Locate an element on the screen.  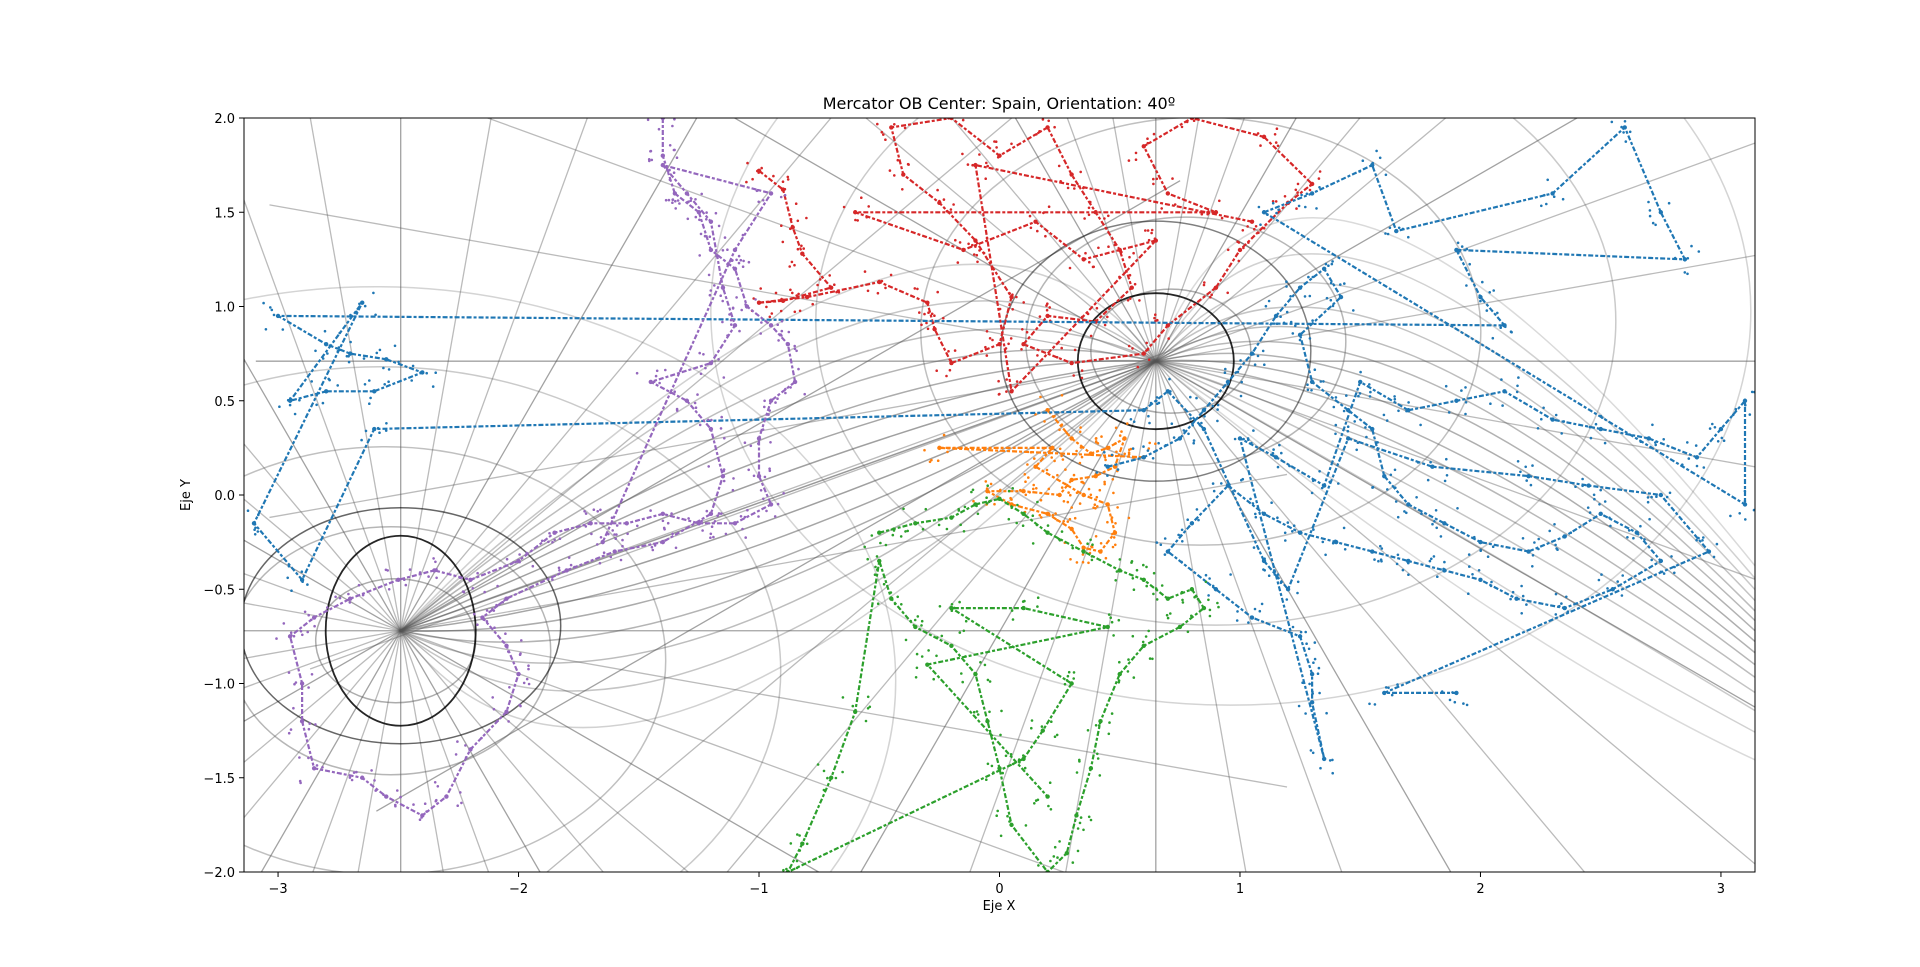
y-tick-label: 2.0 is located at coordinates (224, 119).